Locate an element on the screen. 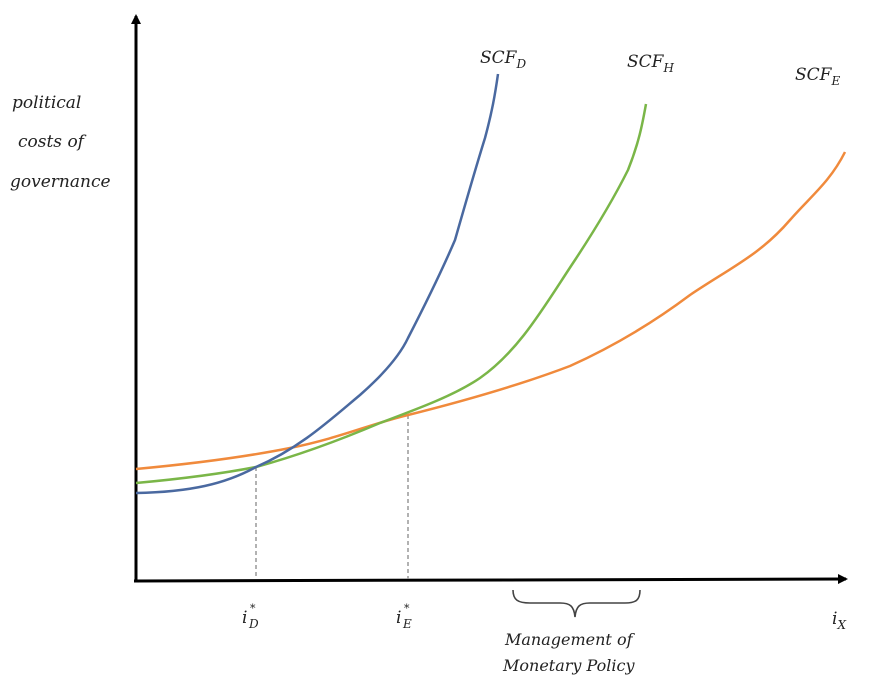  y-axis-label-line-3: governance is located at coordinates (60, 182).